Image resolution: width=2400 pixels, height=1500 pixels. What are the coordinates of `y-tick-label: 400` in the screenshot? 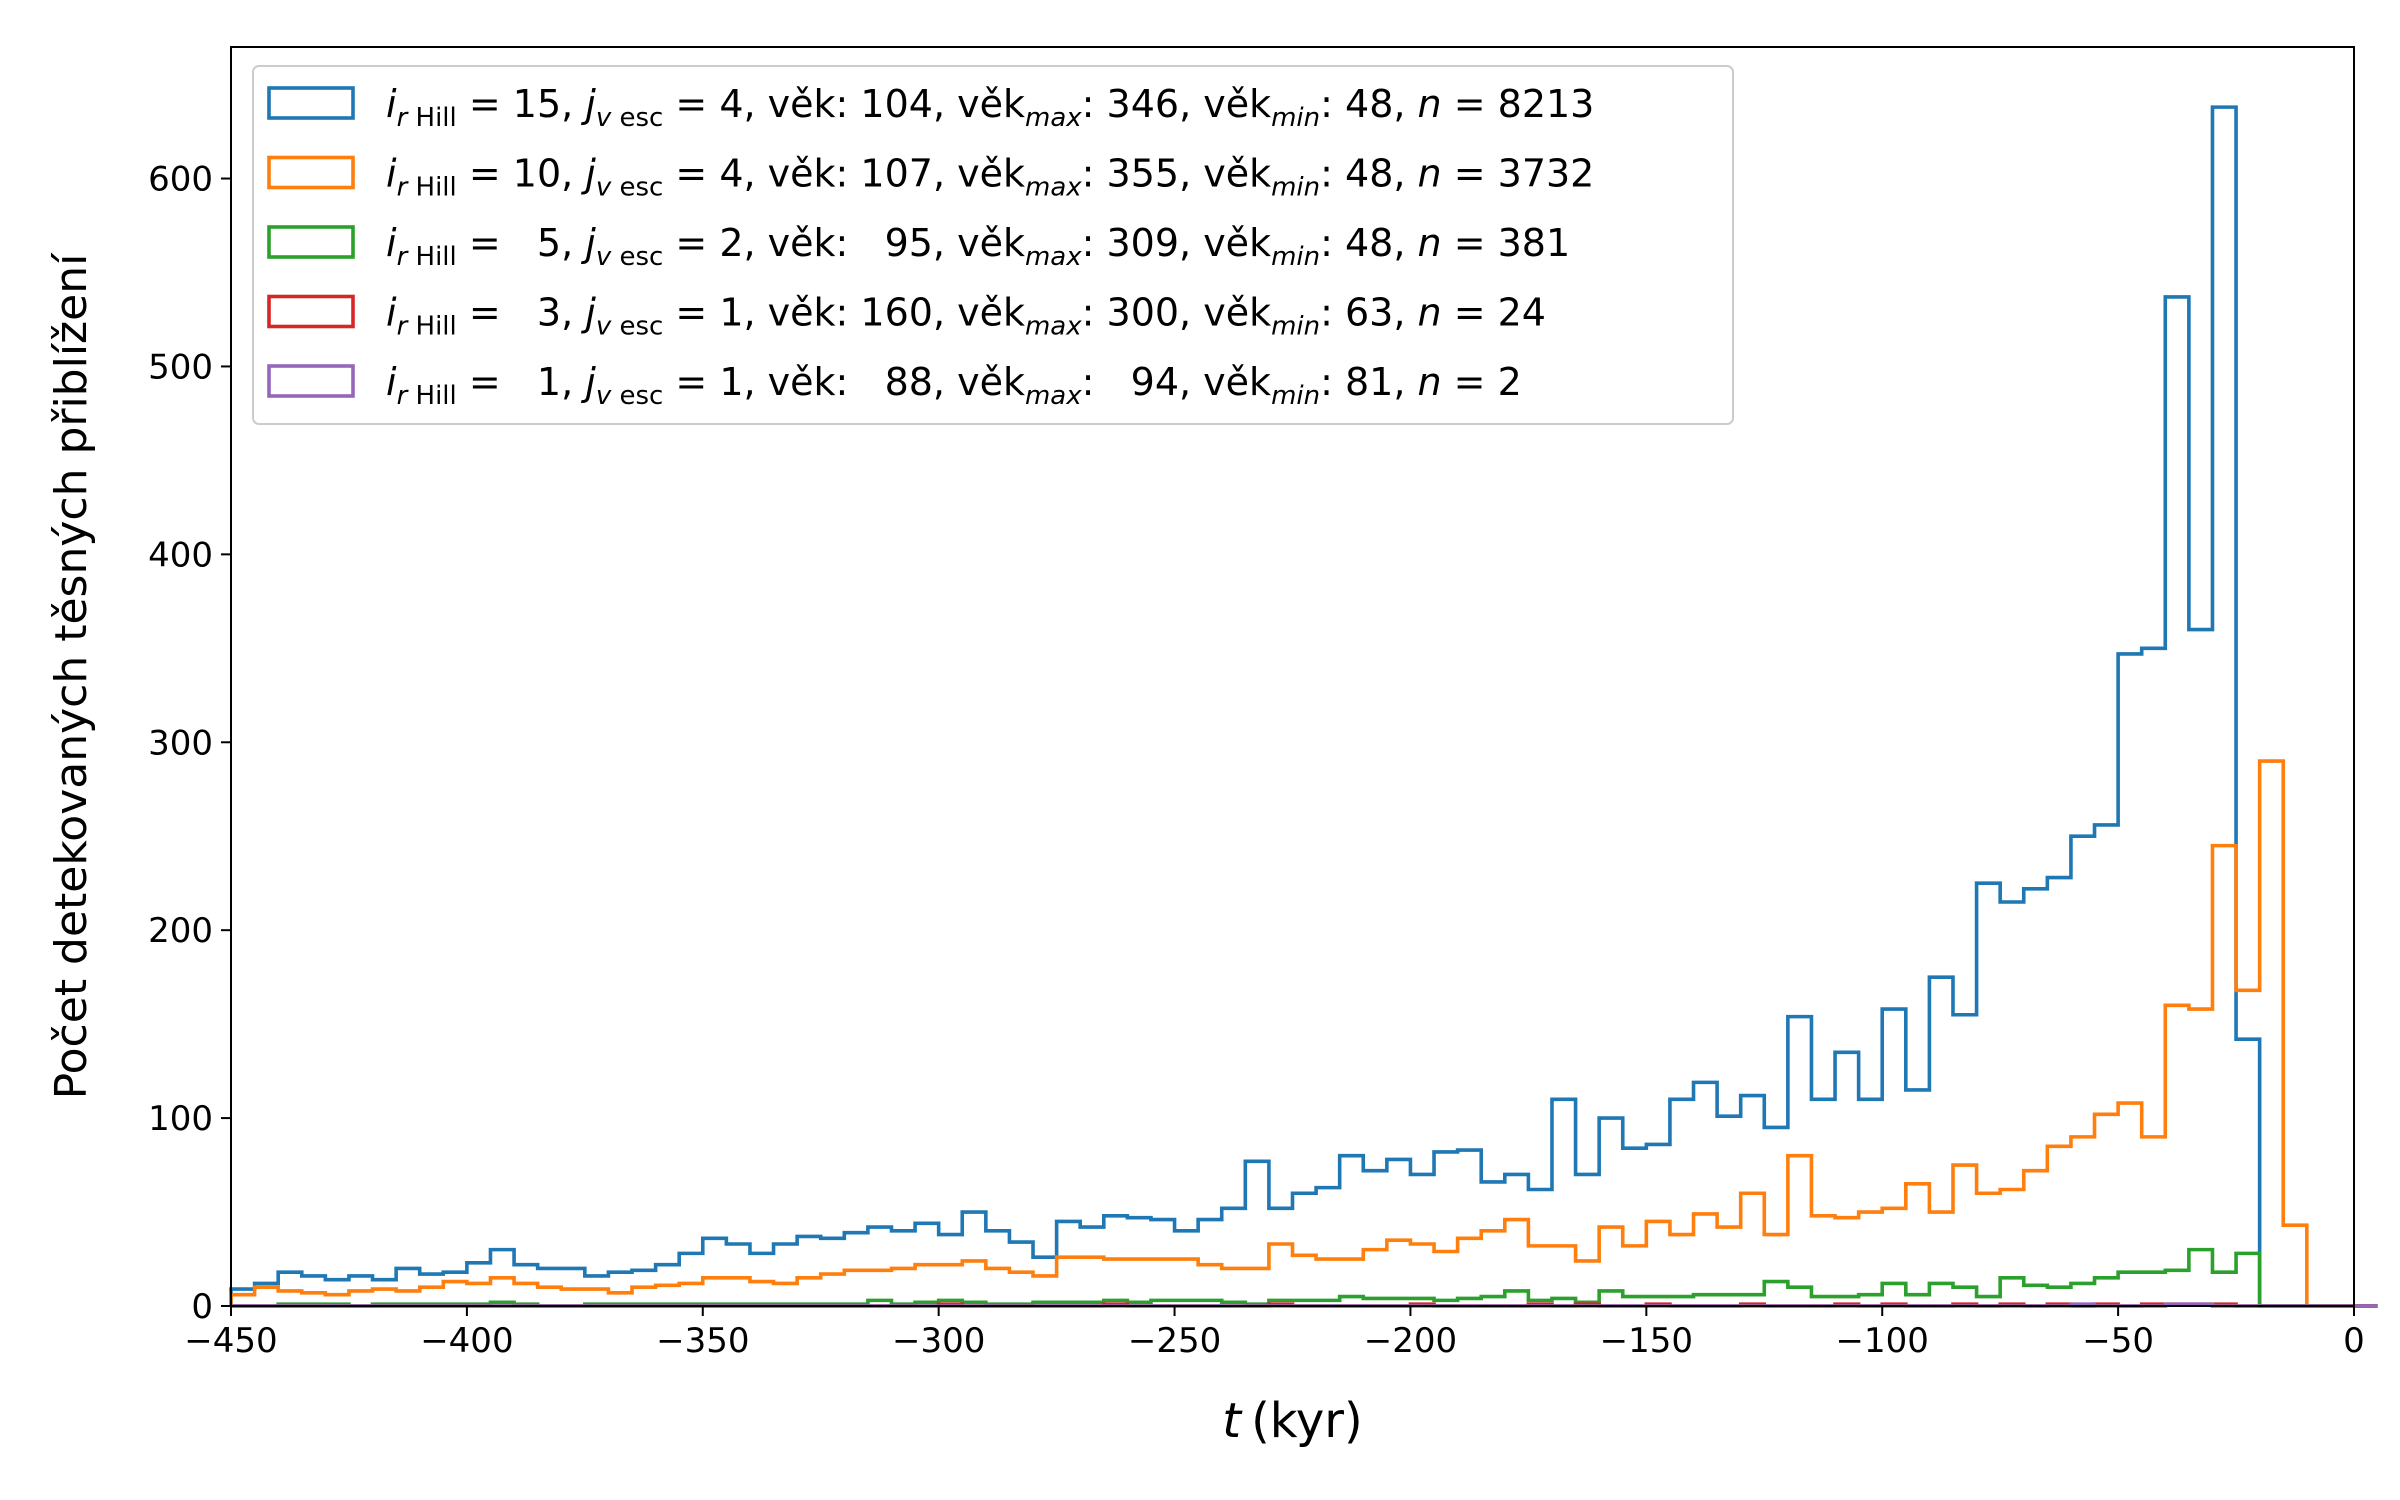 It's located at (180, 555).